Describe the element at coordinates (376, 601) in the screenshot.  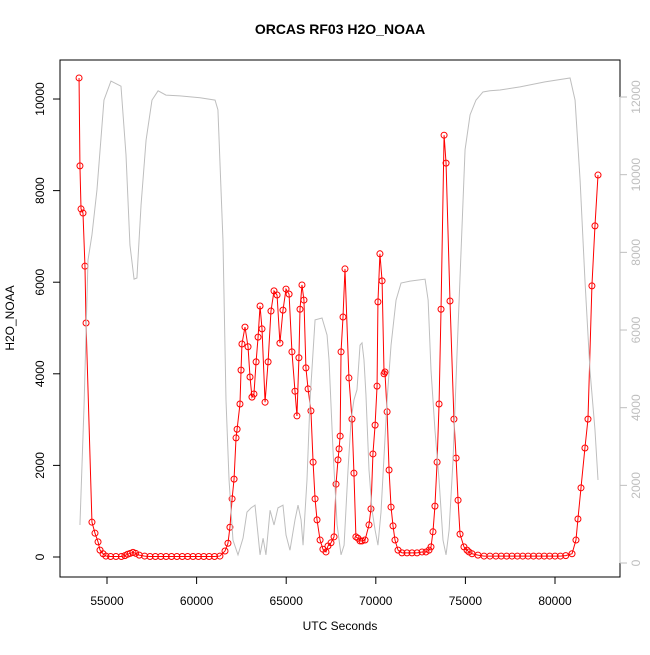
I see `x-tick-label: 70000` at that location.